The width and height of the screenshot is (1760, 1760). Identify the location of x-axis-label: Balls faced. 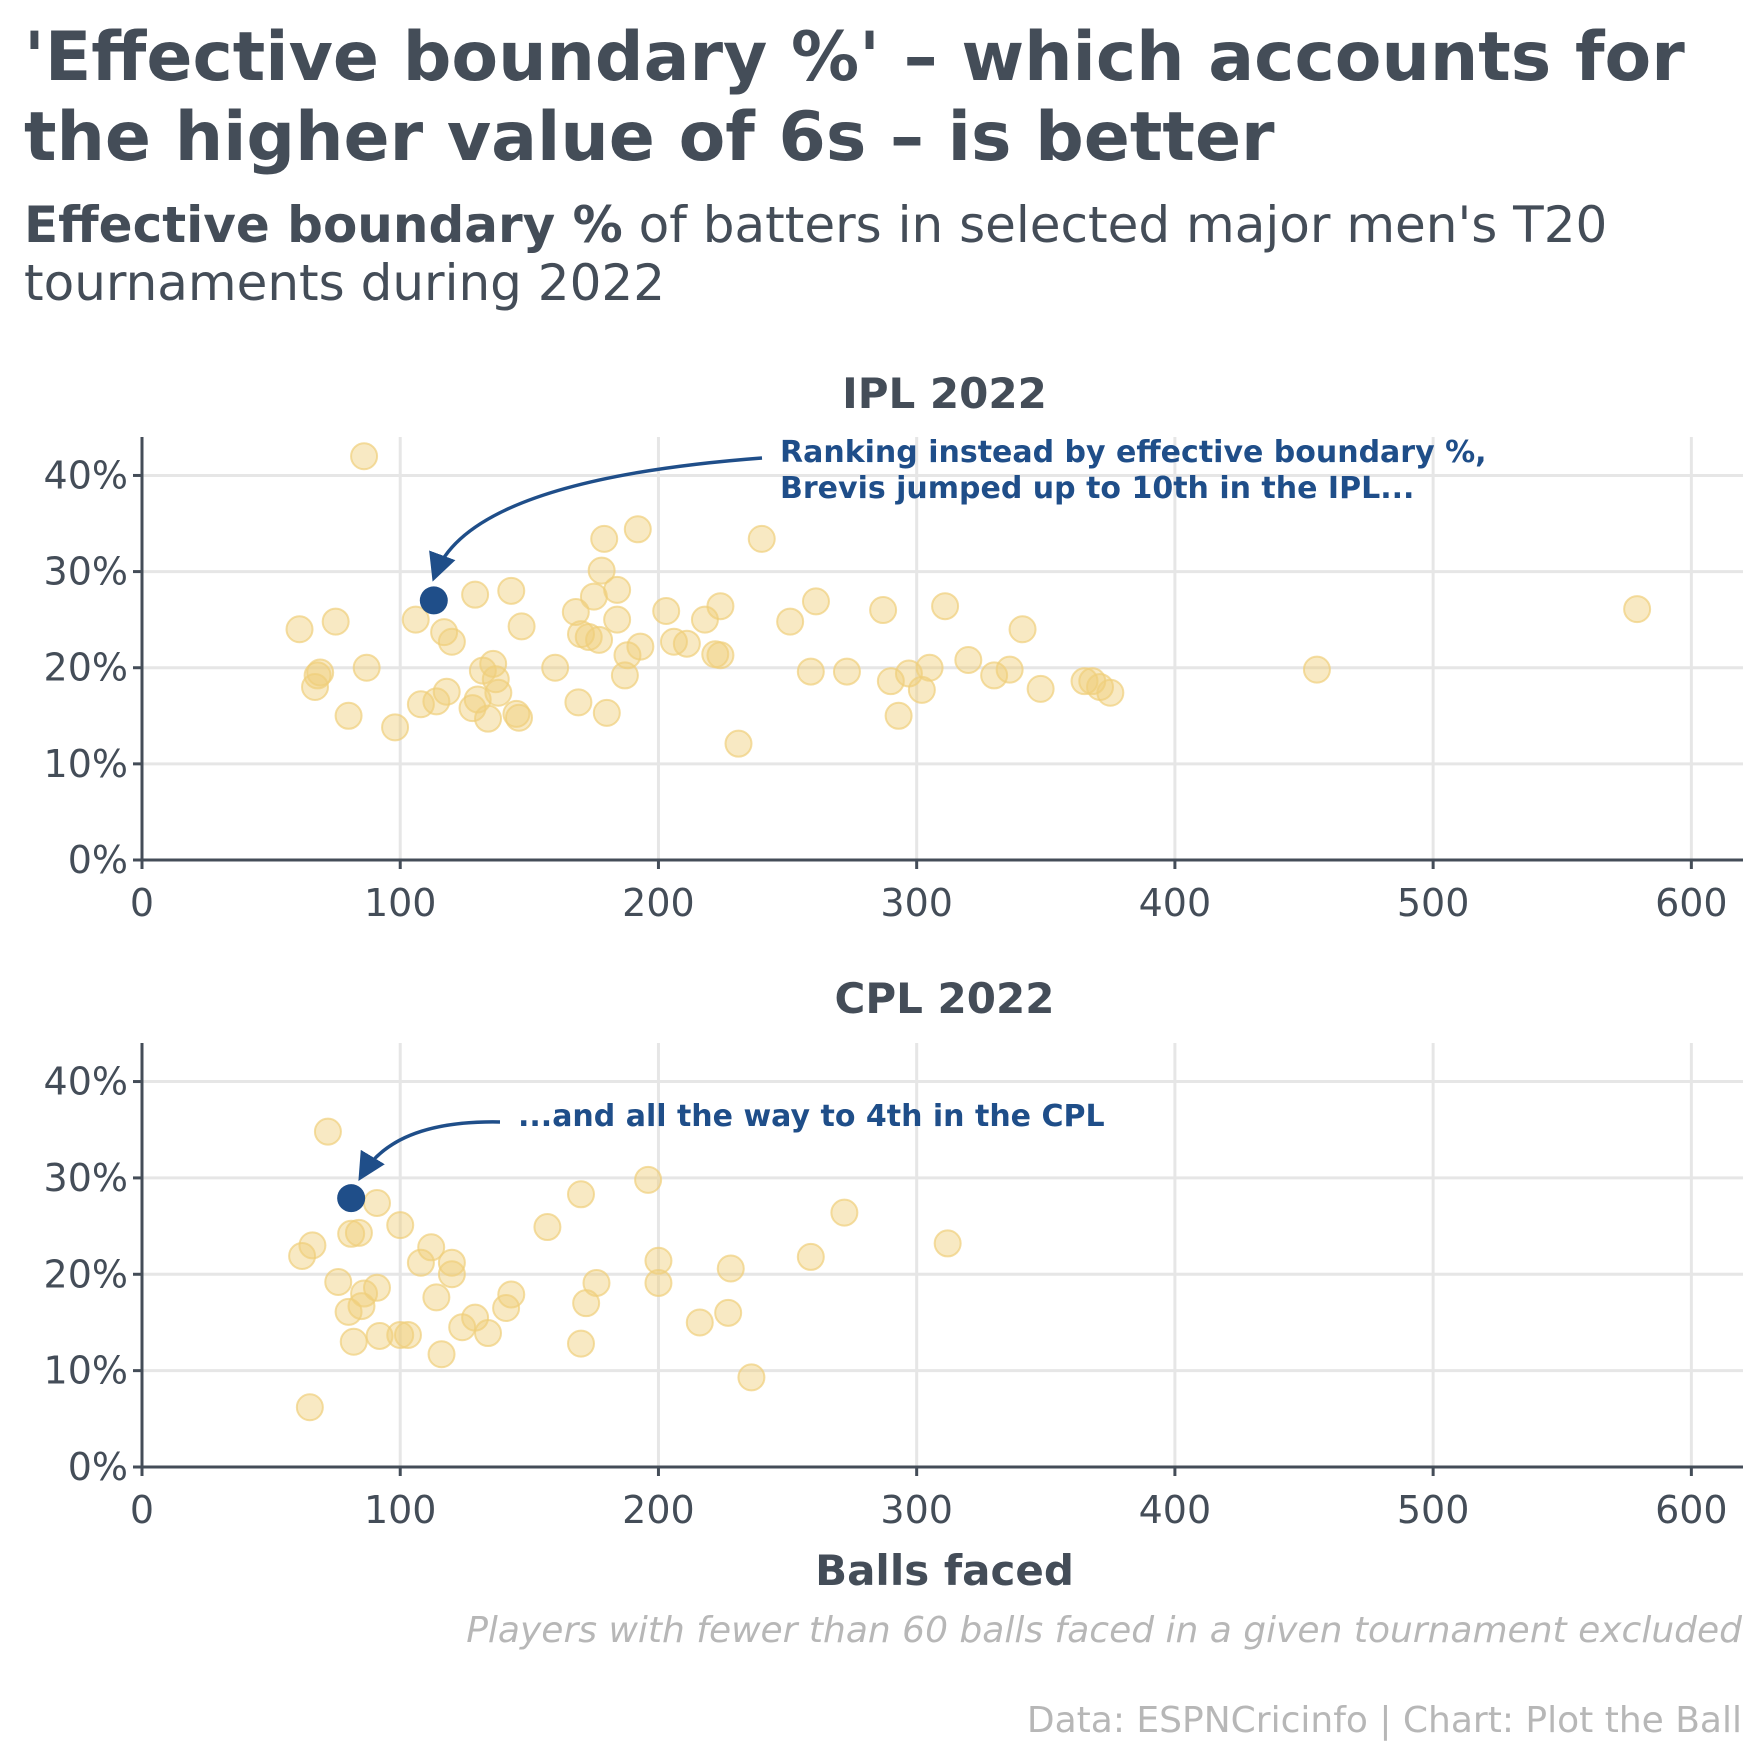
(944, 1570).